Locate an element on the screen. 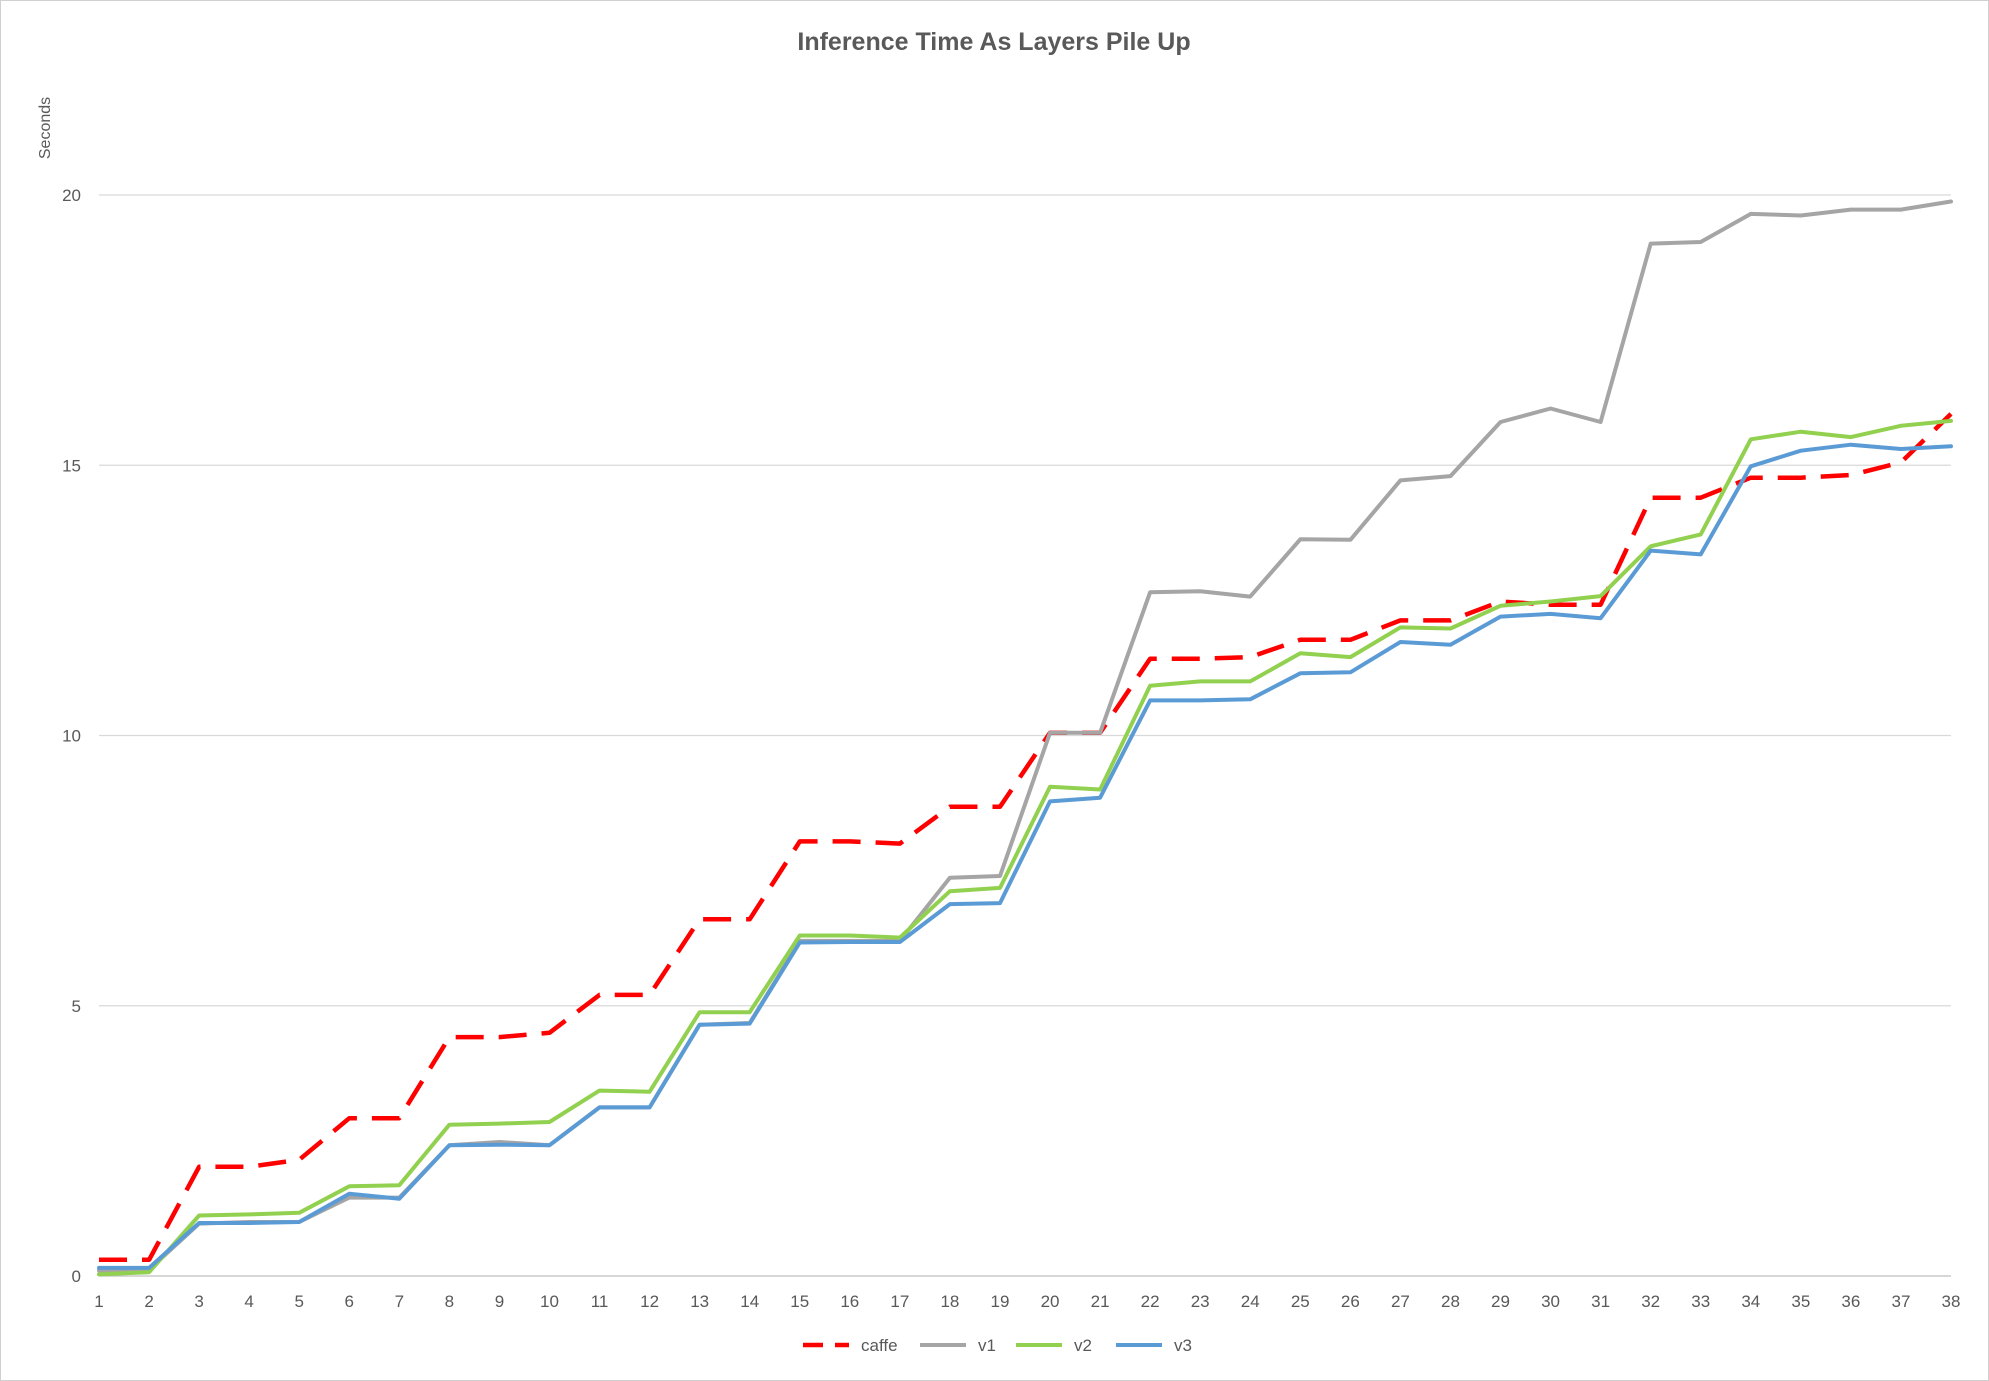  x-tick-label: 25 is located at coordinates (1300, 1301).